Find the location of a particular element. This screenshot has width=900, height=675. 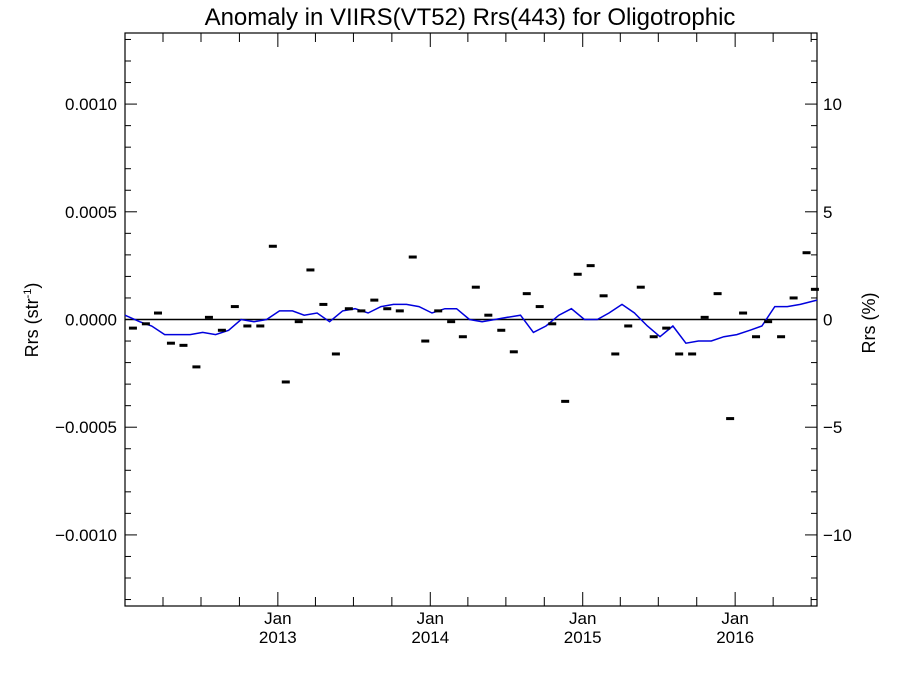

x-tick-label-year: 2015 is located at coordinates (583, 637).